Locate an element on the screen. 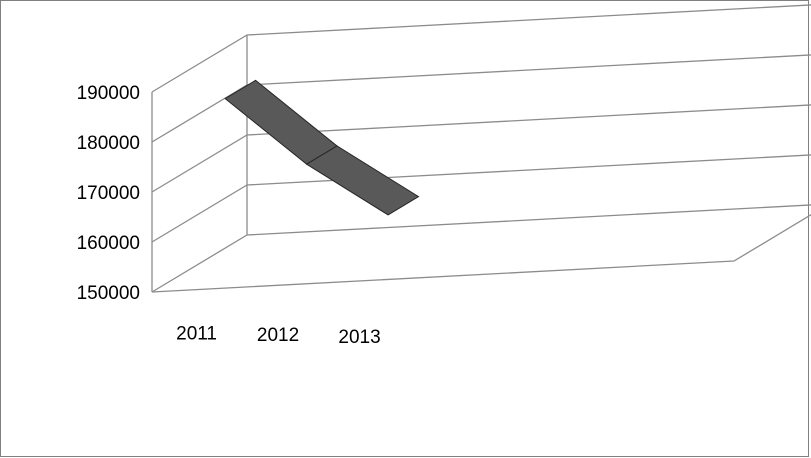 This screenshot has height=458, width=811. x-tick-label: 2011 is located at coordinates (196, 334).